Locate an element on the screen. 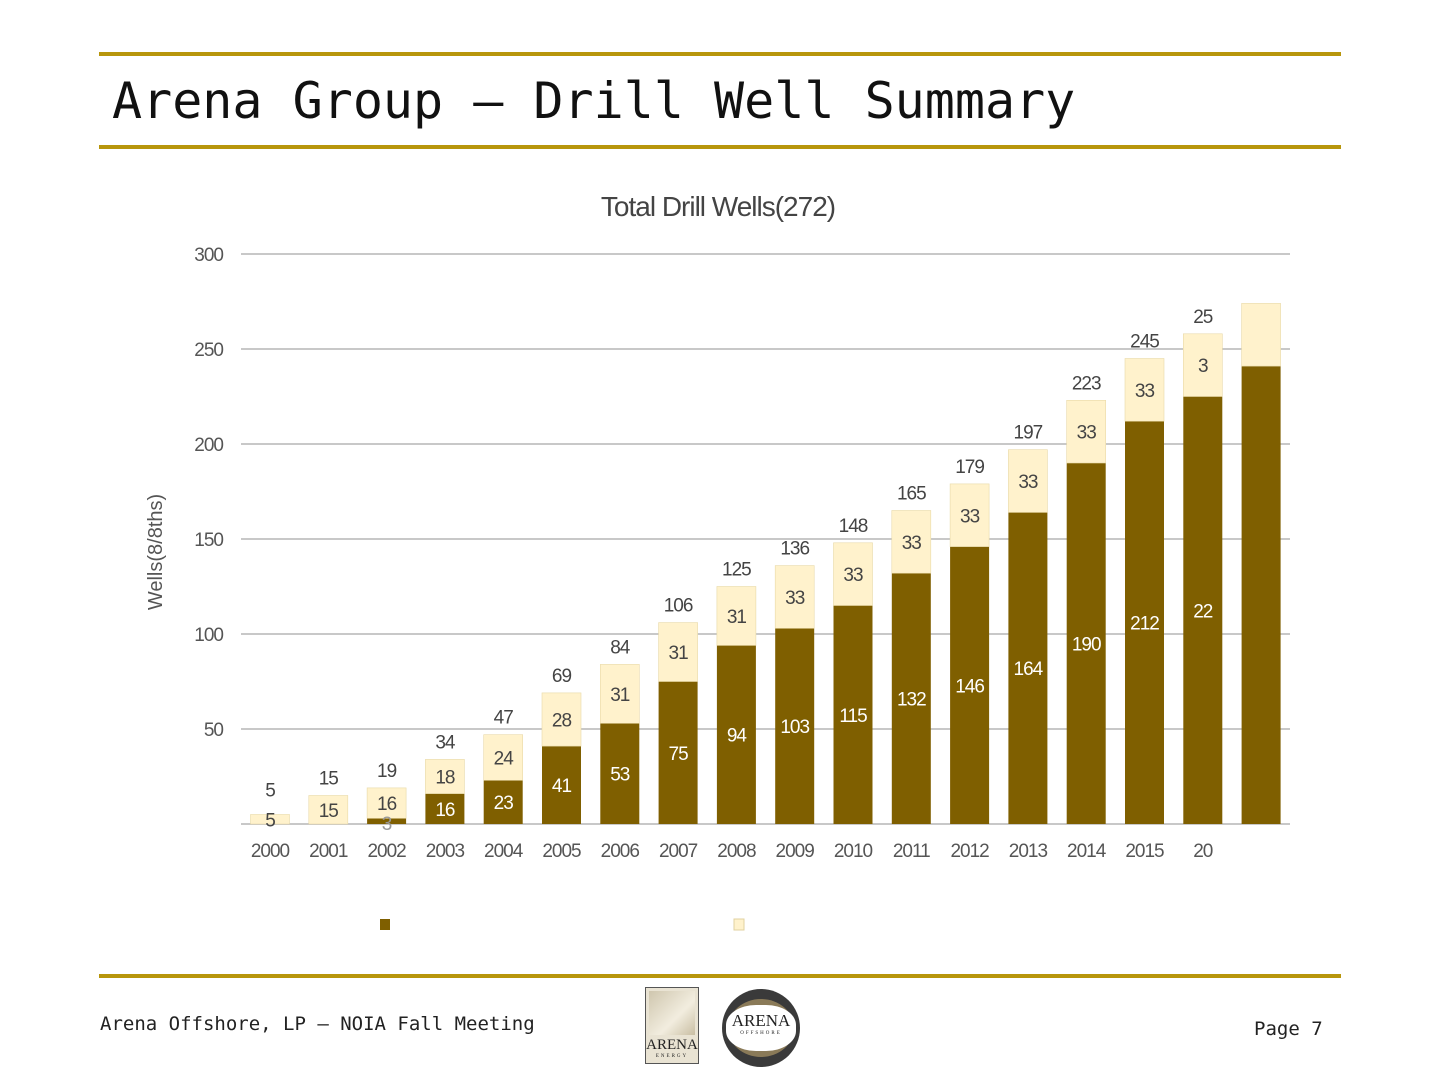  logo-left-text: ARENA is located at coordinates (672, 1045).